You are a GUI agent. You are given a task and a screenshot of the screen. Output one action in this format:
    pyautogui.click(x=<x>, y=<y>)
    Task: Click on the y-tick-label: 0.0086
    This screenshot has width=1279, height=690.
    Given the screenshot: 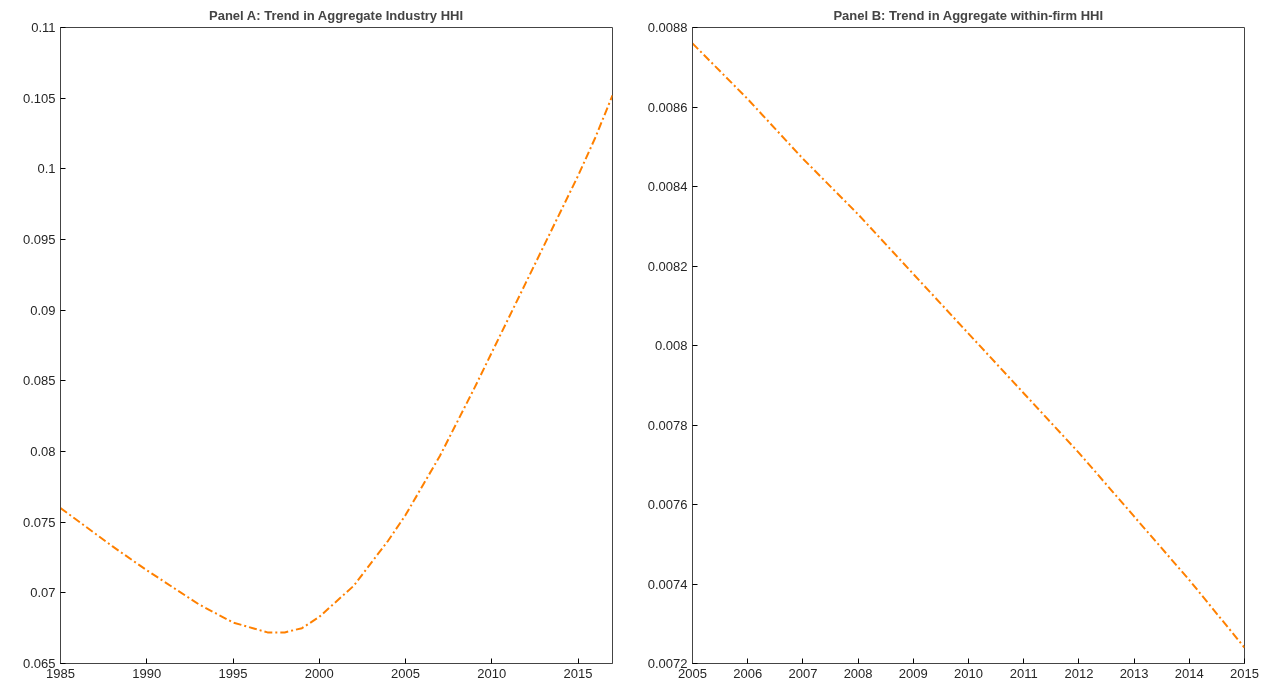 What is the action you would take?
    pyautogui.click(x=667, y=107)
    